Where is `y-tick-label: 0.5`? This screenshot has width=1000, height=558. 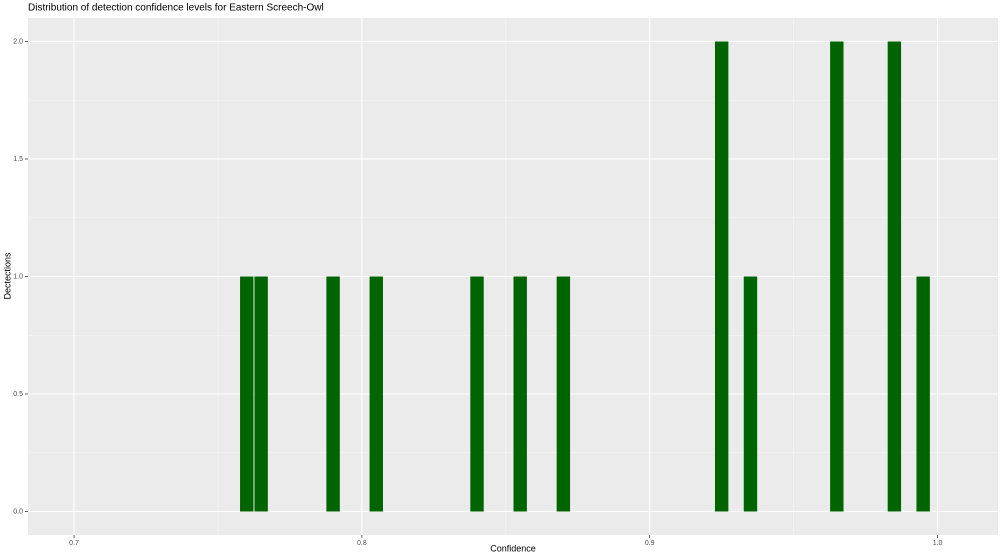 y-tick-label: 0.5 is located at coordinates (18, 394).